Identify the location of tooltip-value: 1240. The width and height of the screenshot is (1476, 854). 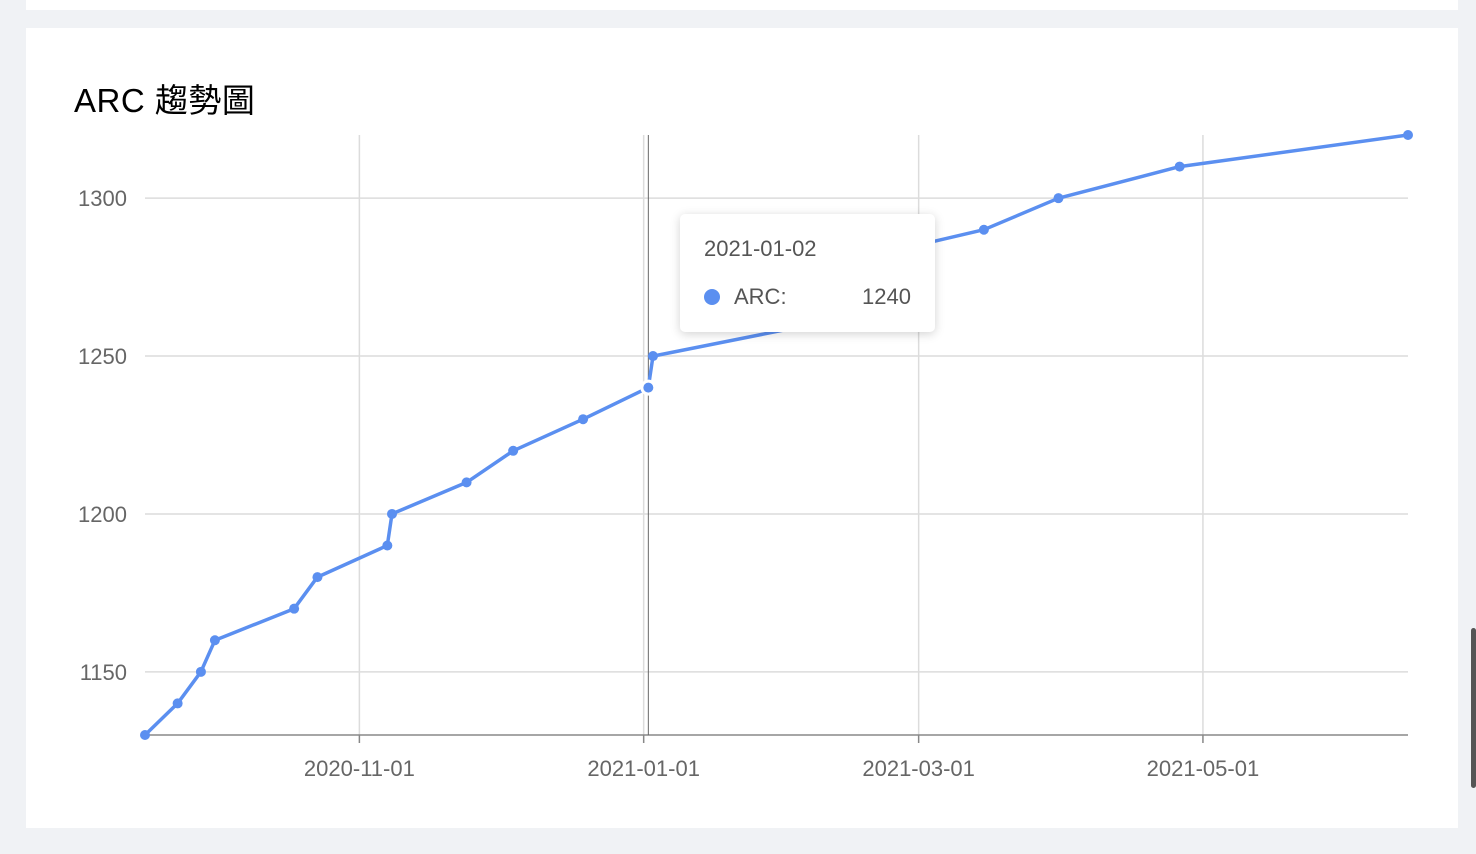
(886, 296).